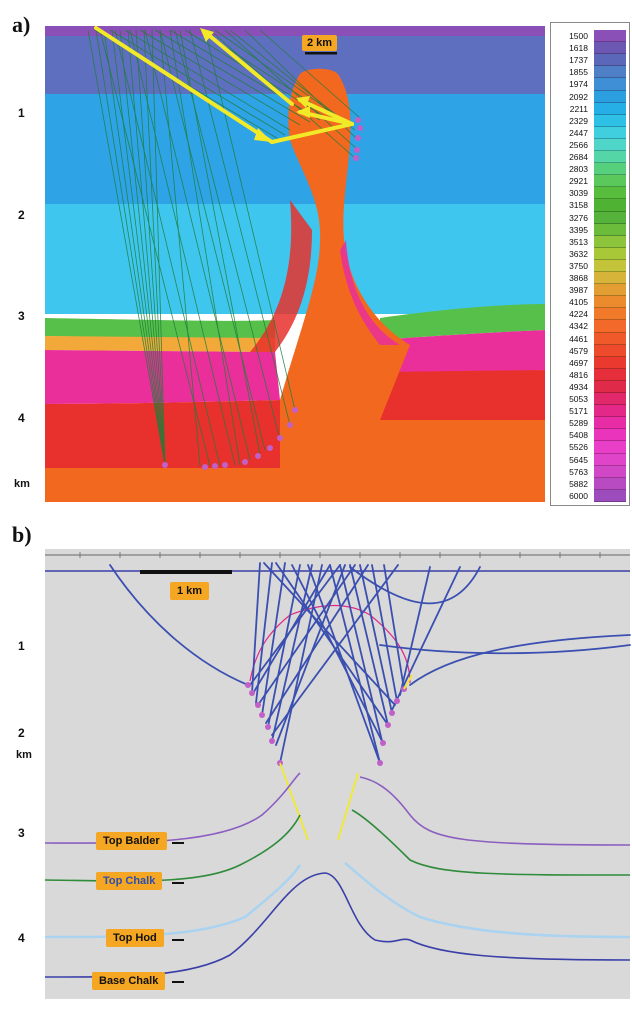 The image size is (632, 1011). Describe the element at coordinates (578, 386) in the screenshot. I see `velocity-legend-value: 4934` at that location.